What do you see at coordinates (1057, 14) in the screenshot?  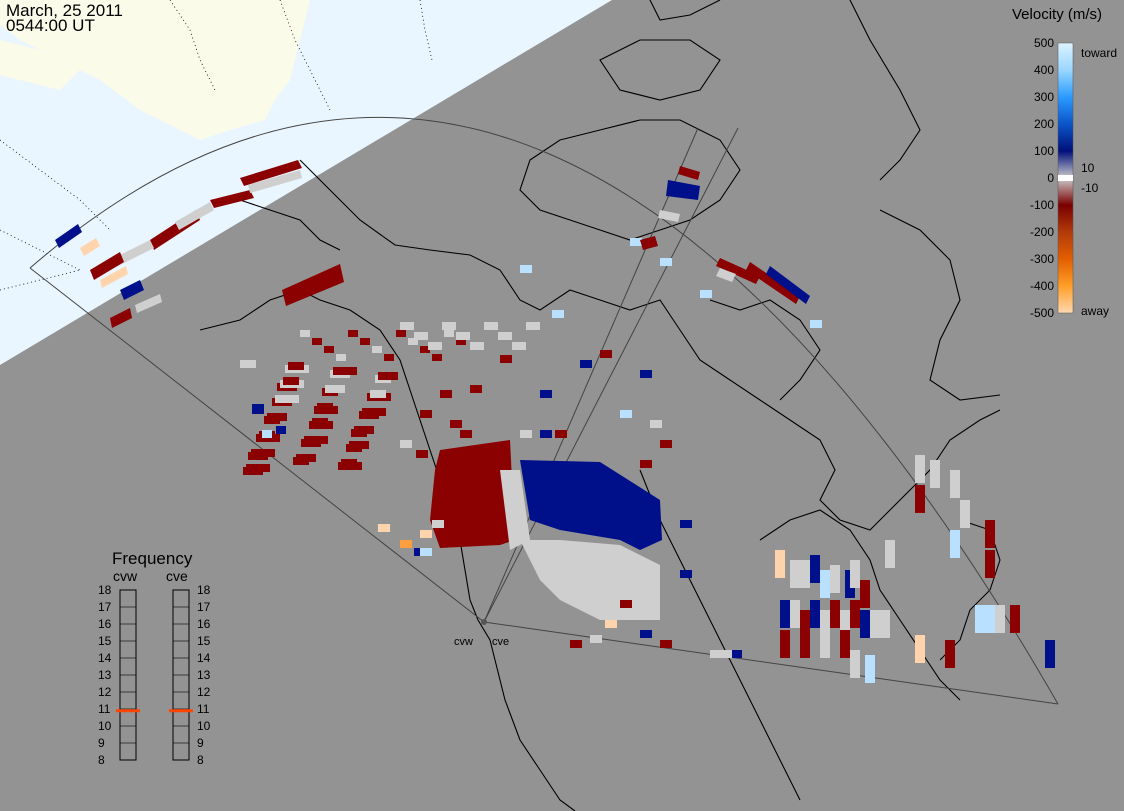 I see `colorbar-title: Velocity (m/s)` at bounding box center [1057, 14].